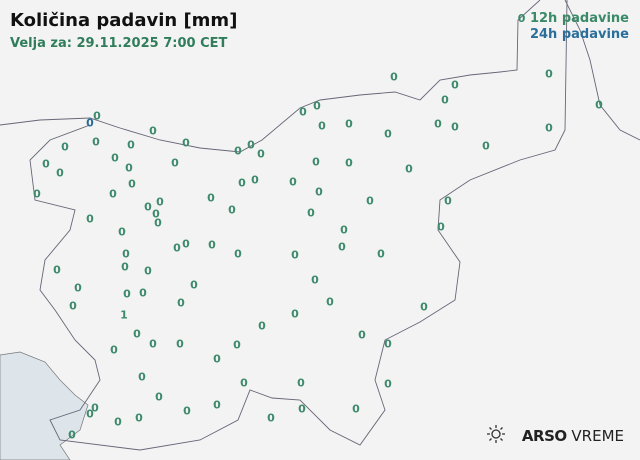  Describe the element at coordinates (602, 70) in the screenshot. I see `country-border` at that location.